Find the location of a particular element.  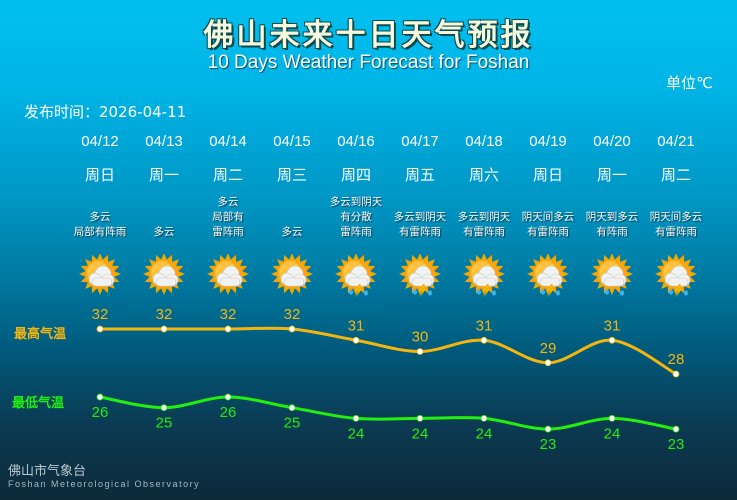

forecast-weekday: 周二 is located at coordinates (227, 175).